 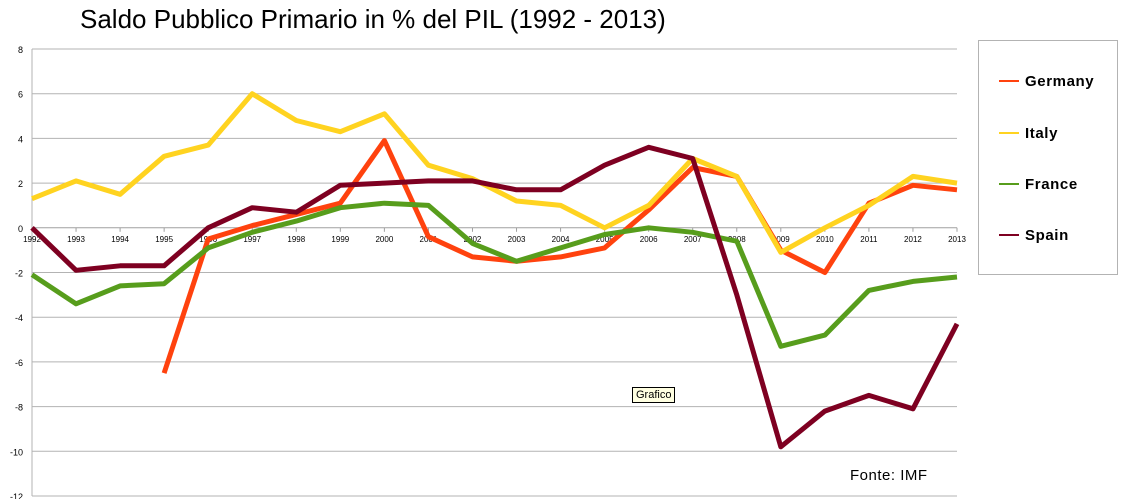 What do you see at coordinates (605, 239) in the screenshot?
I see `x-tick-label: 2005` at bounding box center [605, 239].